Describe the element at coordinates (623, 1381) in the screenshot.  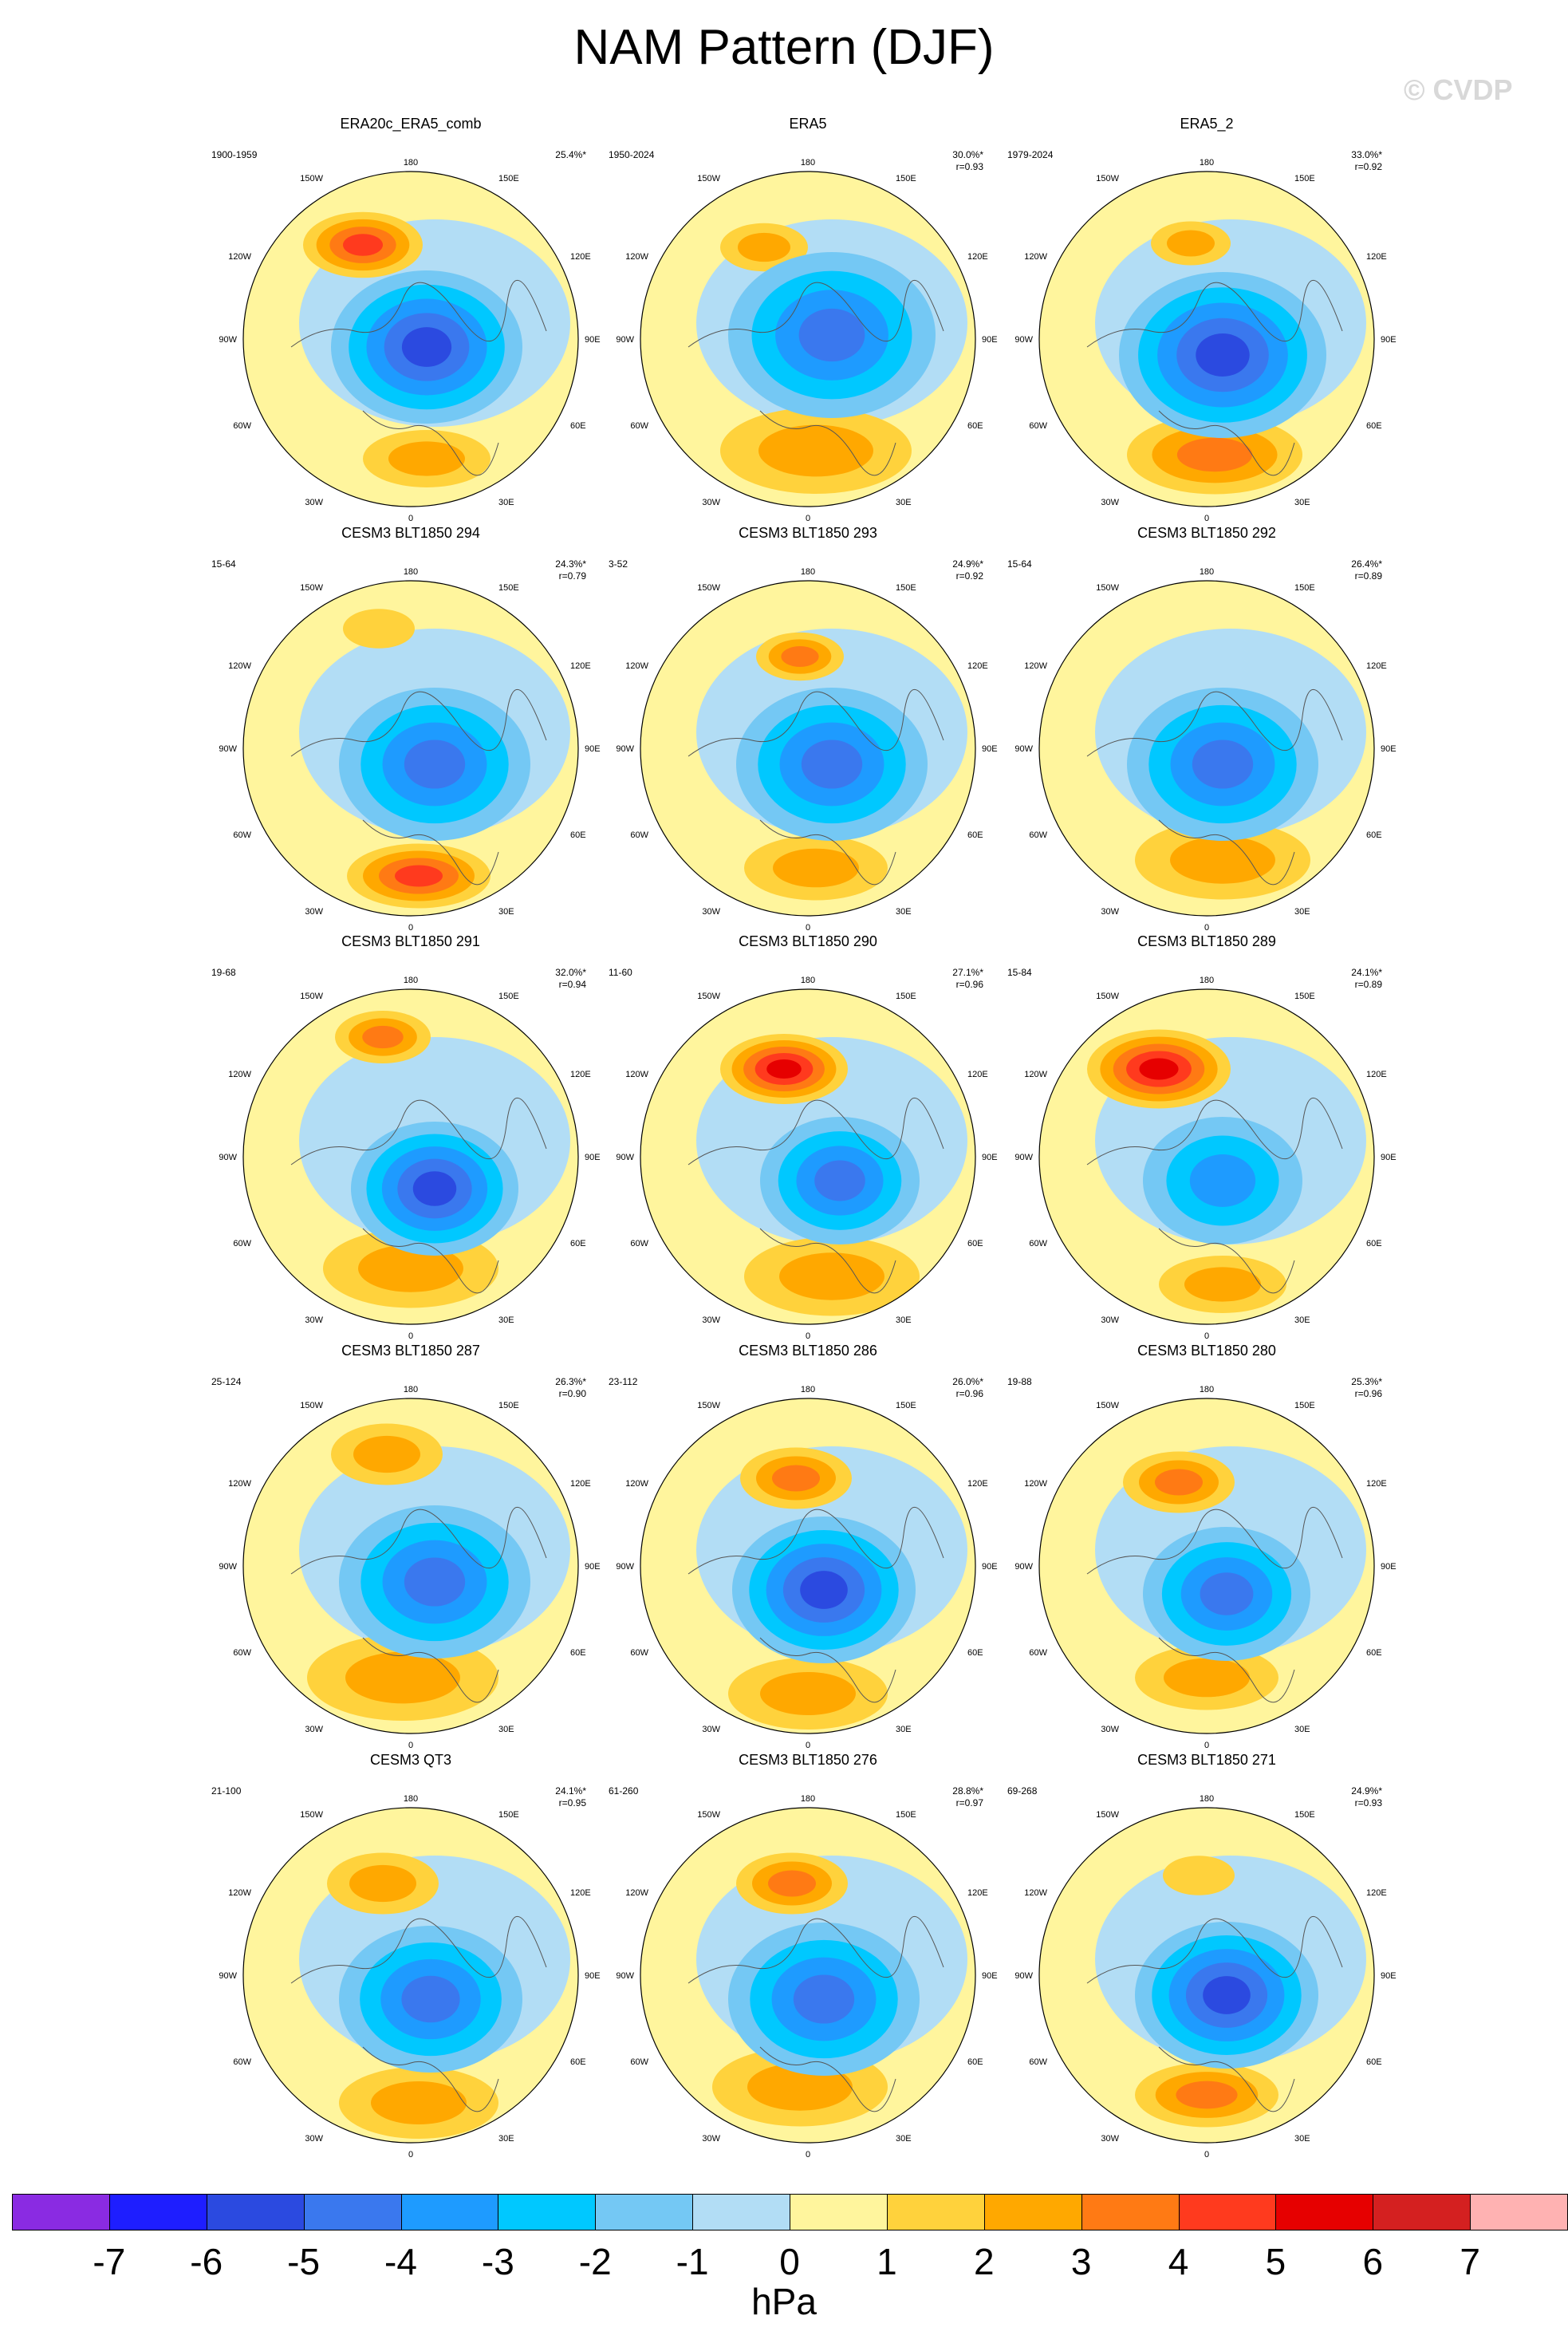
I see `panel-years: 23-112` at that location.